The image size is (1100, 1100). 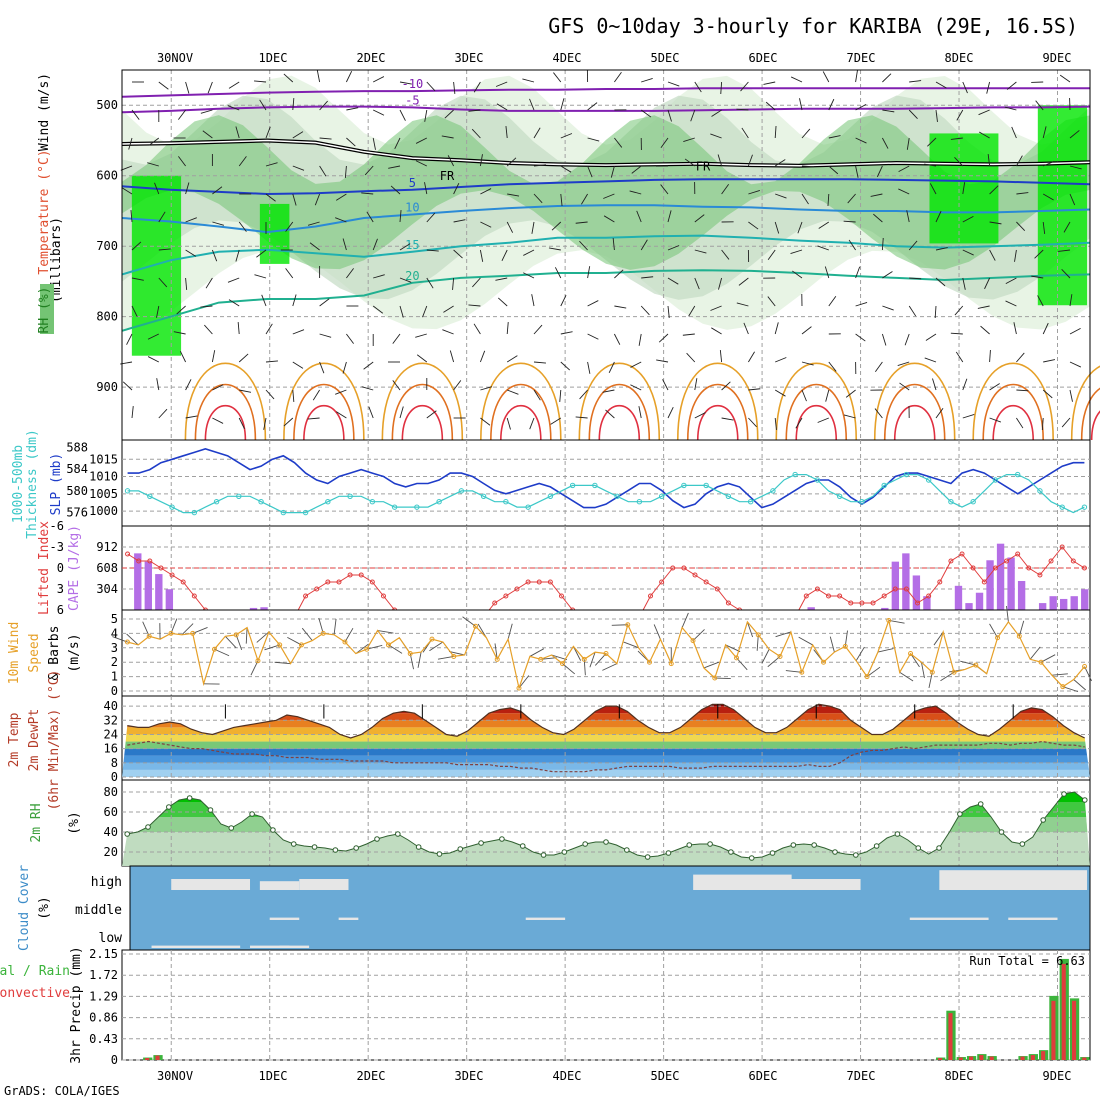 What do you see at coordinates (107, 246) in the screenshot?
I see `pressure-tick-label: 700` at bounding box center [107, 246].